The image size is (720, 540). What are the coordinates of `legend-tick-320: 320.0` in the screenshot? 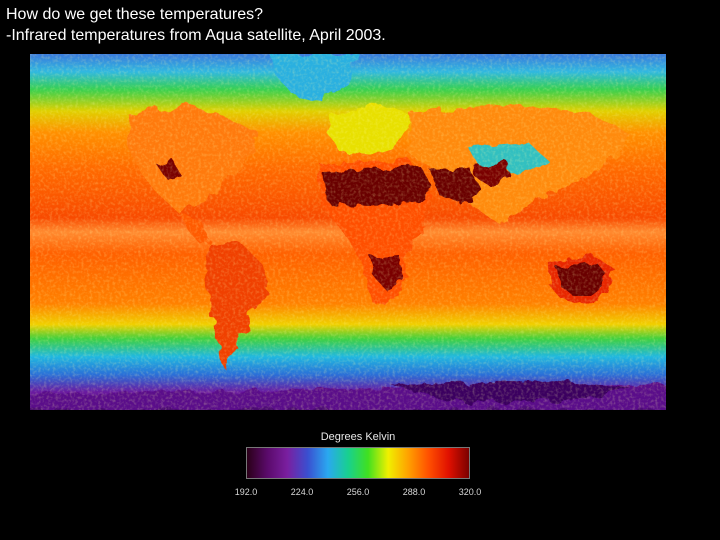 It's located at (470, 492).